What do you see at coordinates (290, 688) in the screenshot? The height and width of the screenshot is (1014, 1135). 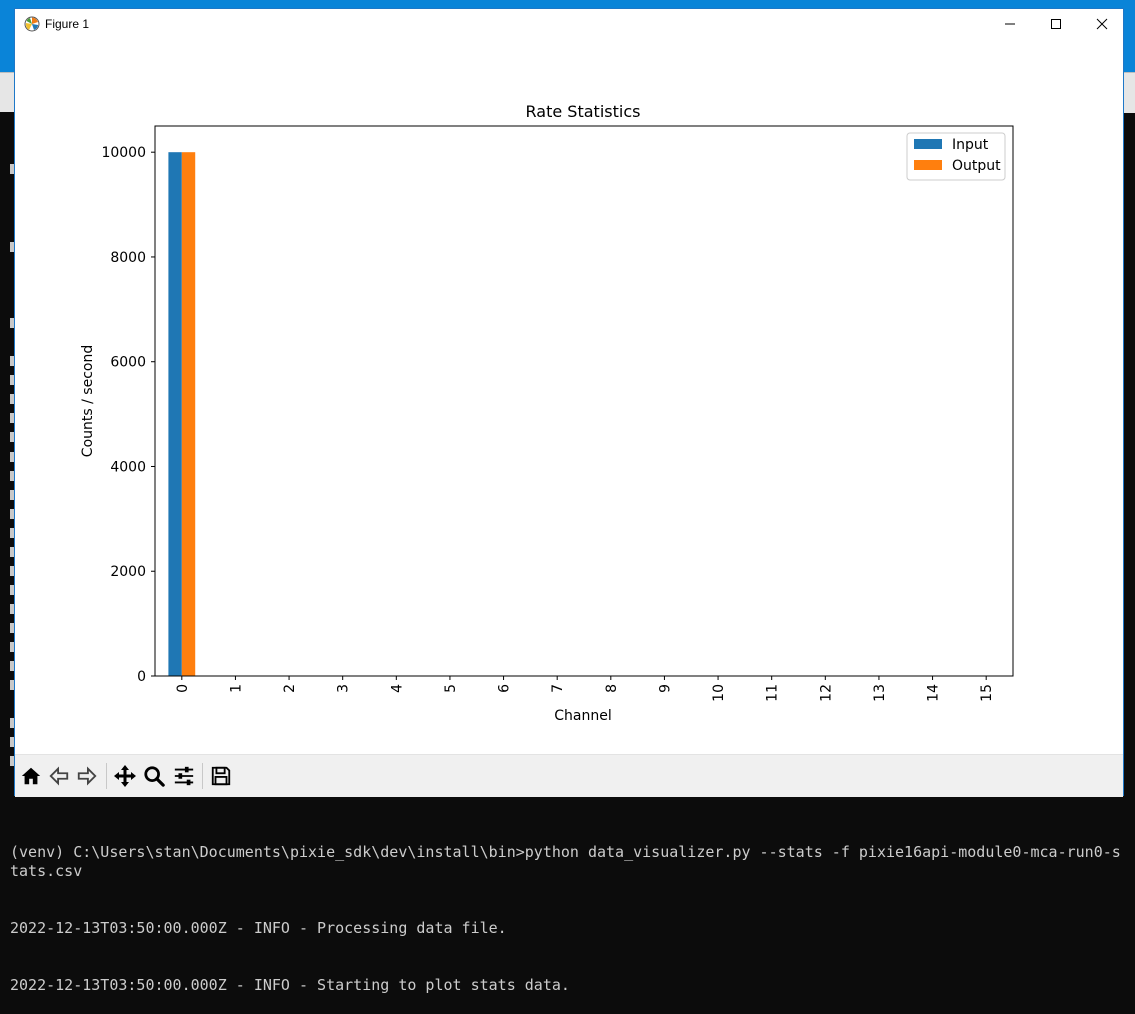 I see `x-tick-label: 2` at bounding box center [290, 688].